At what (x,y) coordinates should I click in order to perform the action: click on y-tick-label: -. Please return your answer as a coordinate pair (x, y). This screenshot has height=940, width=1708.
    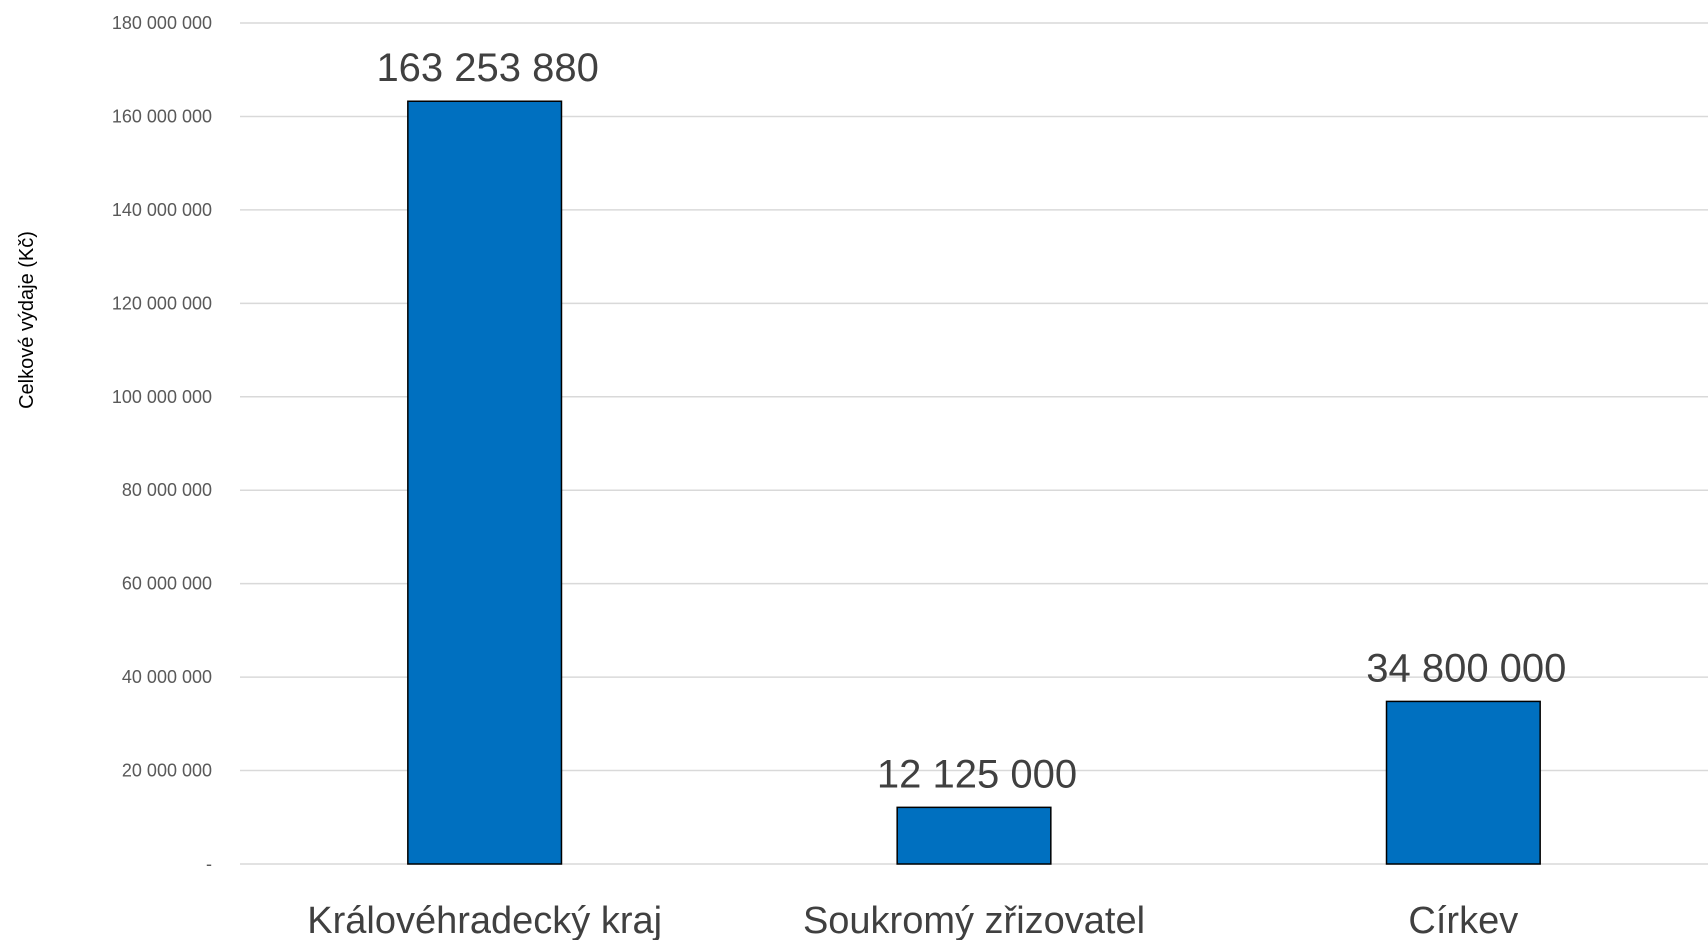
    Looking at the image, I should click on (209, 864).